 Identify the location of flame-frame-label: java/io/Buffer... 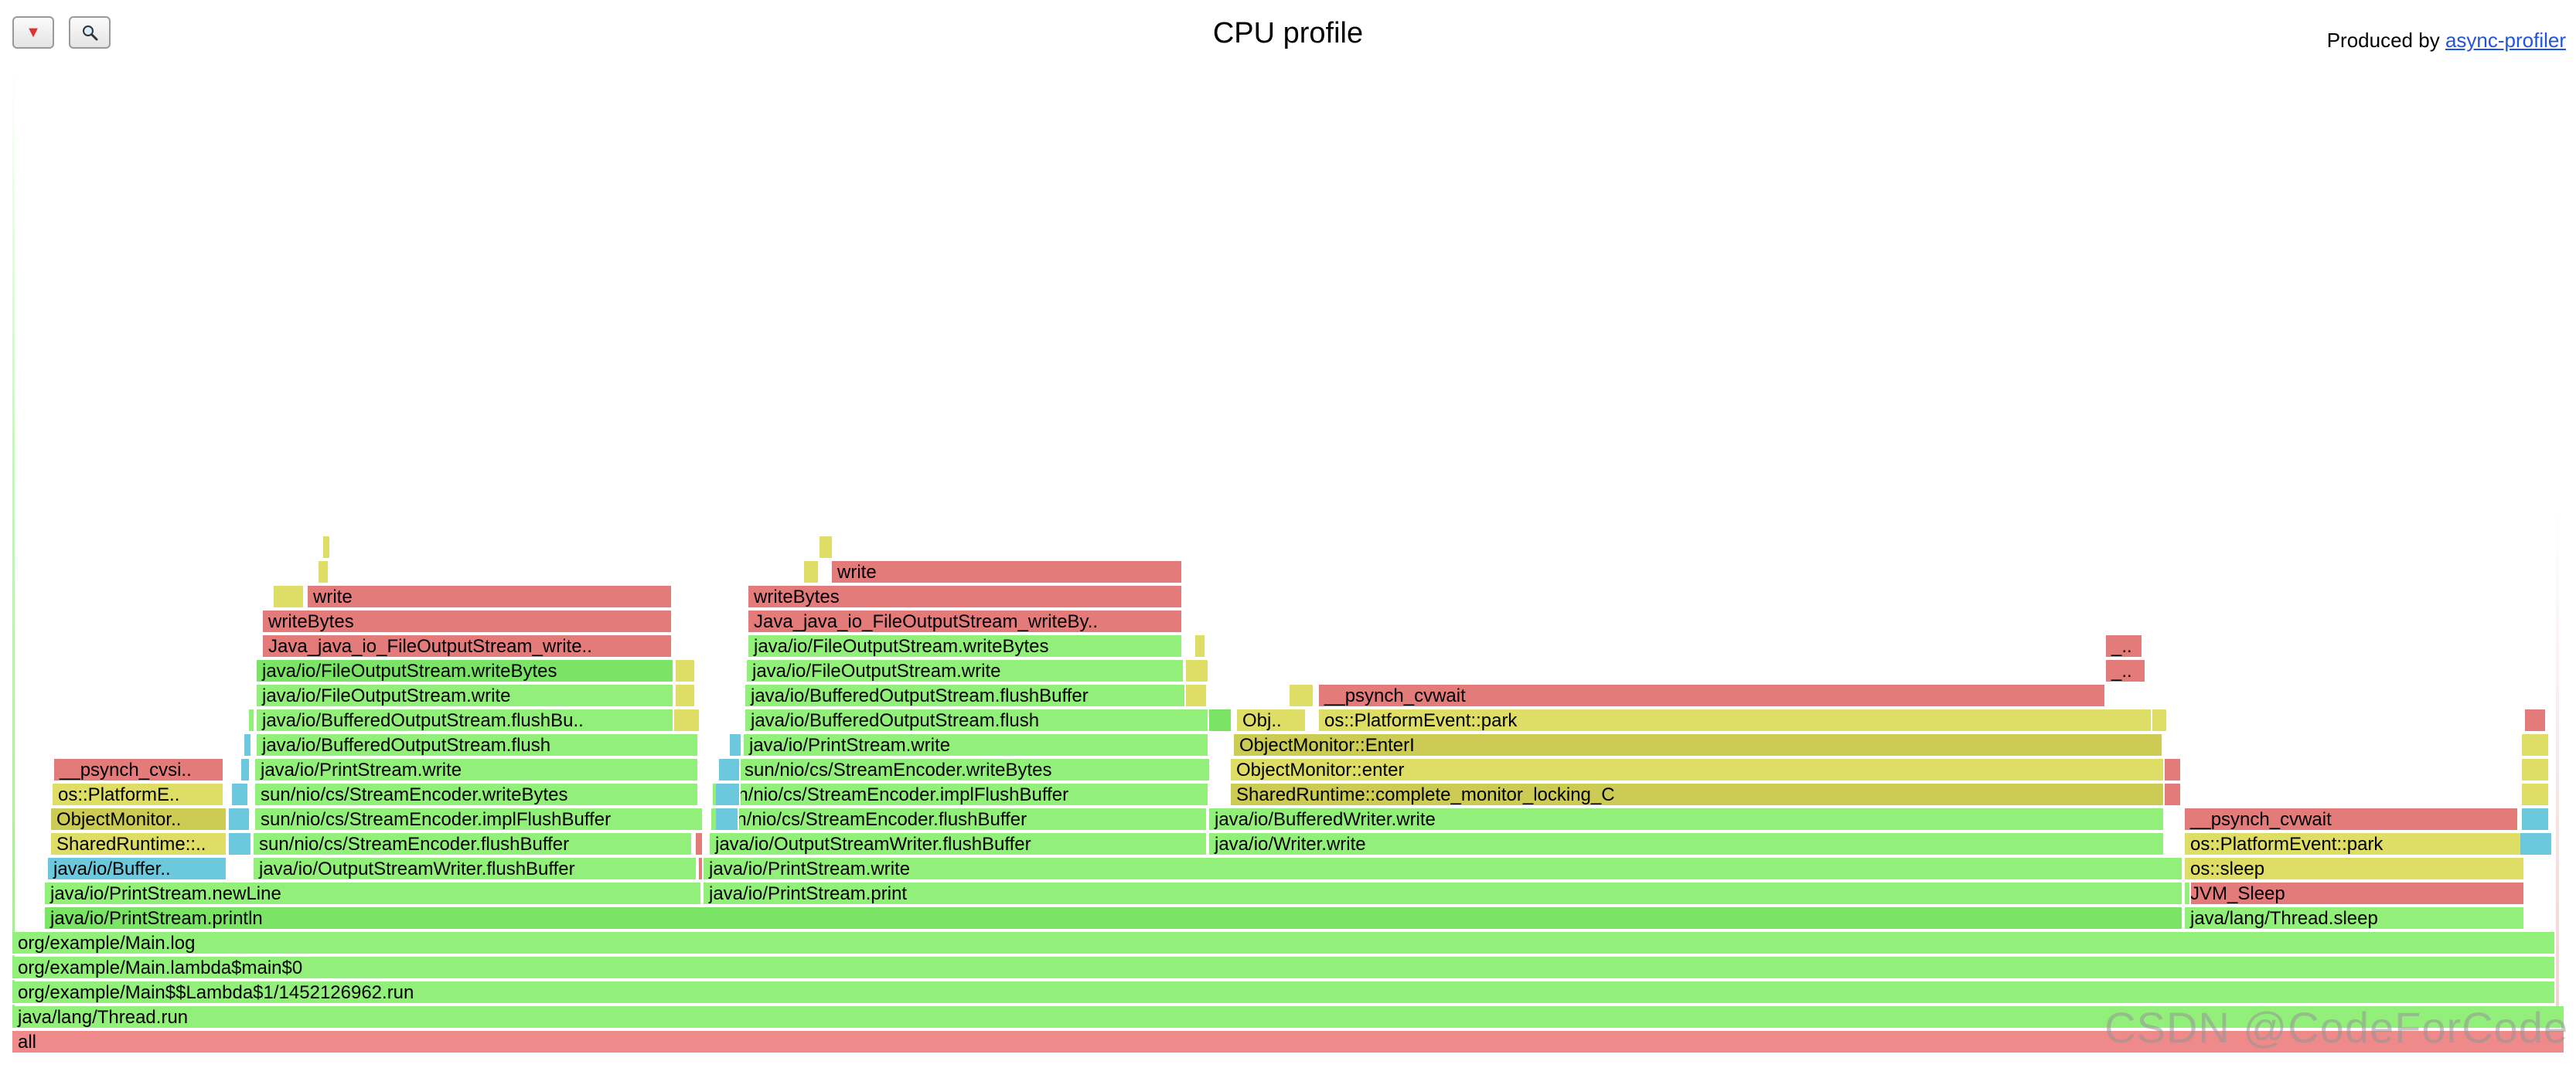
(112, 869).